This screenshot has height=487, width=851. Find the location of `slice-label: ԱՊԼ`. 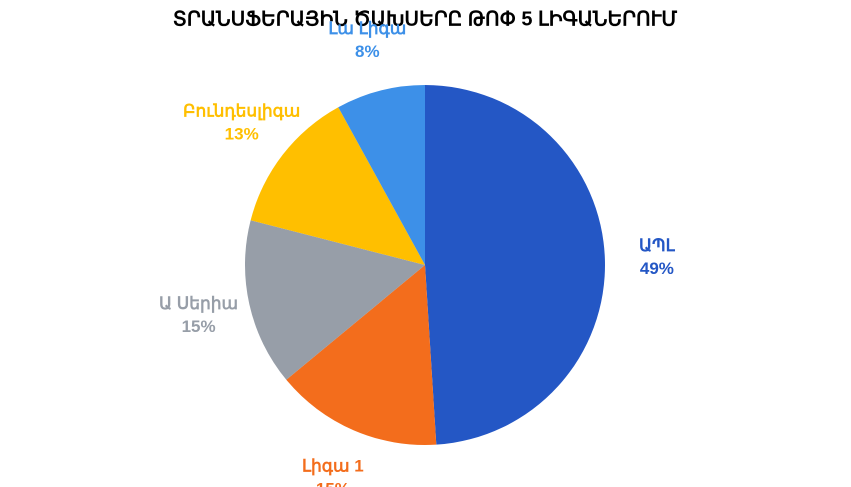

slice-label: ԱՊԼ is located at coordinates (657, 245).